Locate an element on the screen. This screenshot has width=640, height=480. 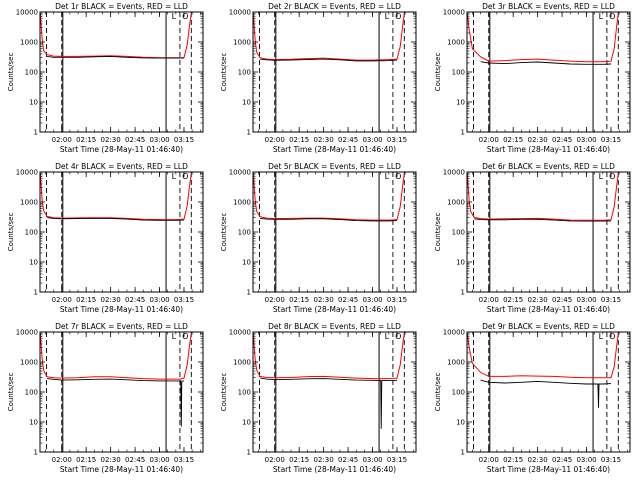
panel-title: Det 7r BLACK = Events, RED = LLD is located at coordinates (121, 326).